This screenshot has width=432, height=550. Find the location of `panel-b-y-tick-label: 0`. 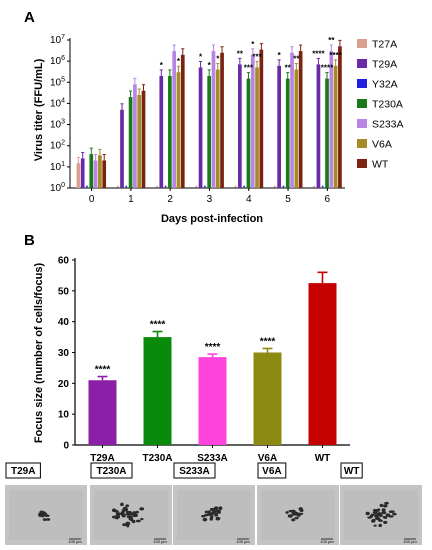

panel-b-y-tick-label: 0 is located at coordinates (66, 446).